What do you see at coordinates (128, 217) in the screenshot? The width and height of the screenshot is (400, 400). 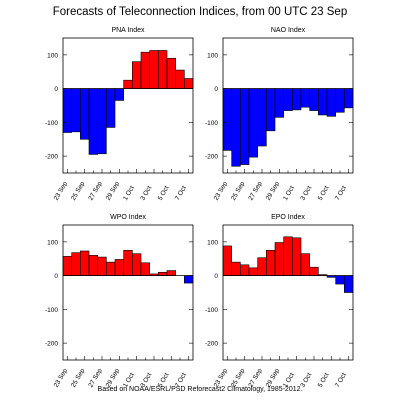 I see `panel-title: WPO Index` at bounding box center [128, 217].